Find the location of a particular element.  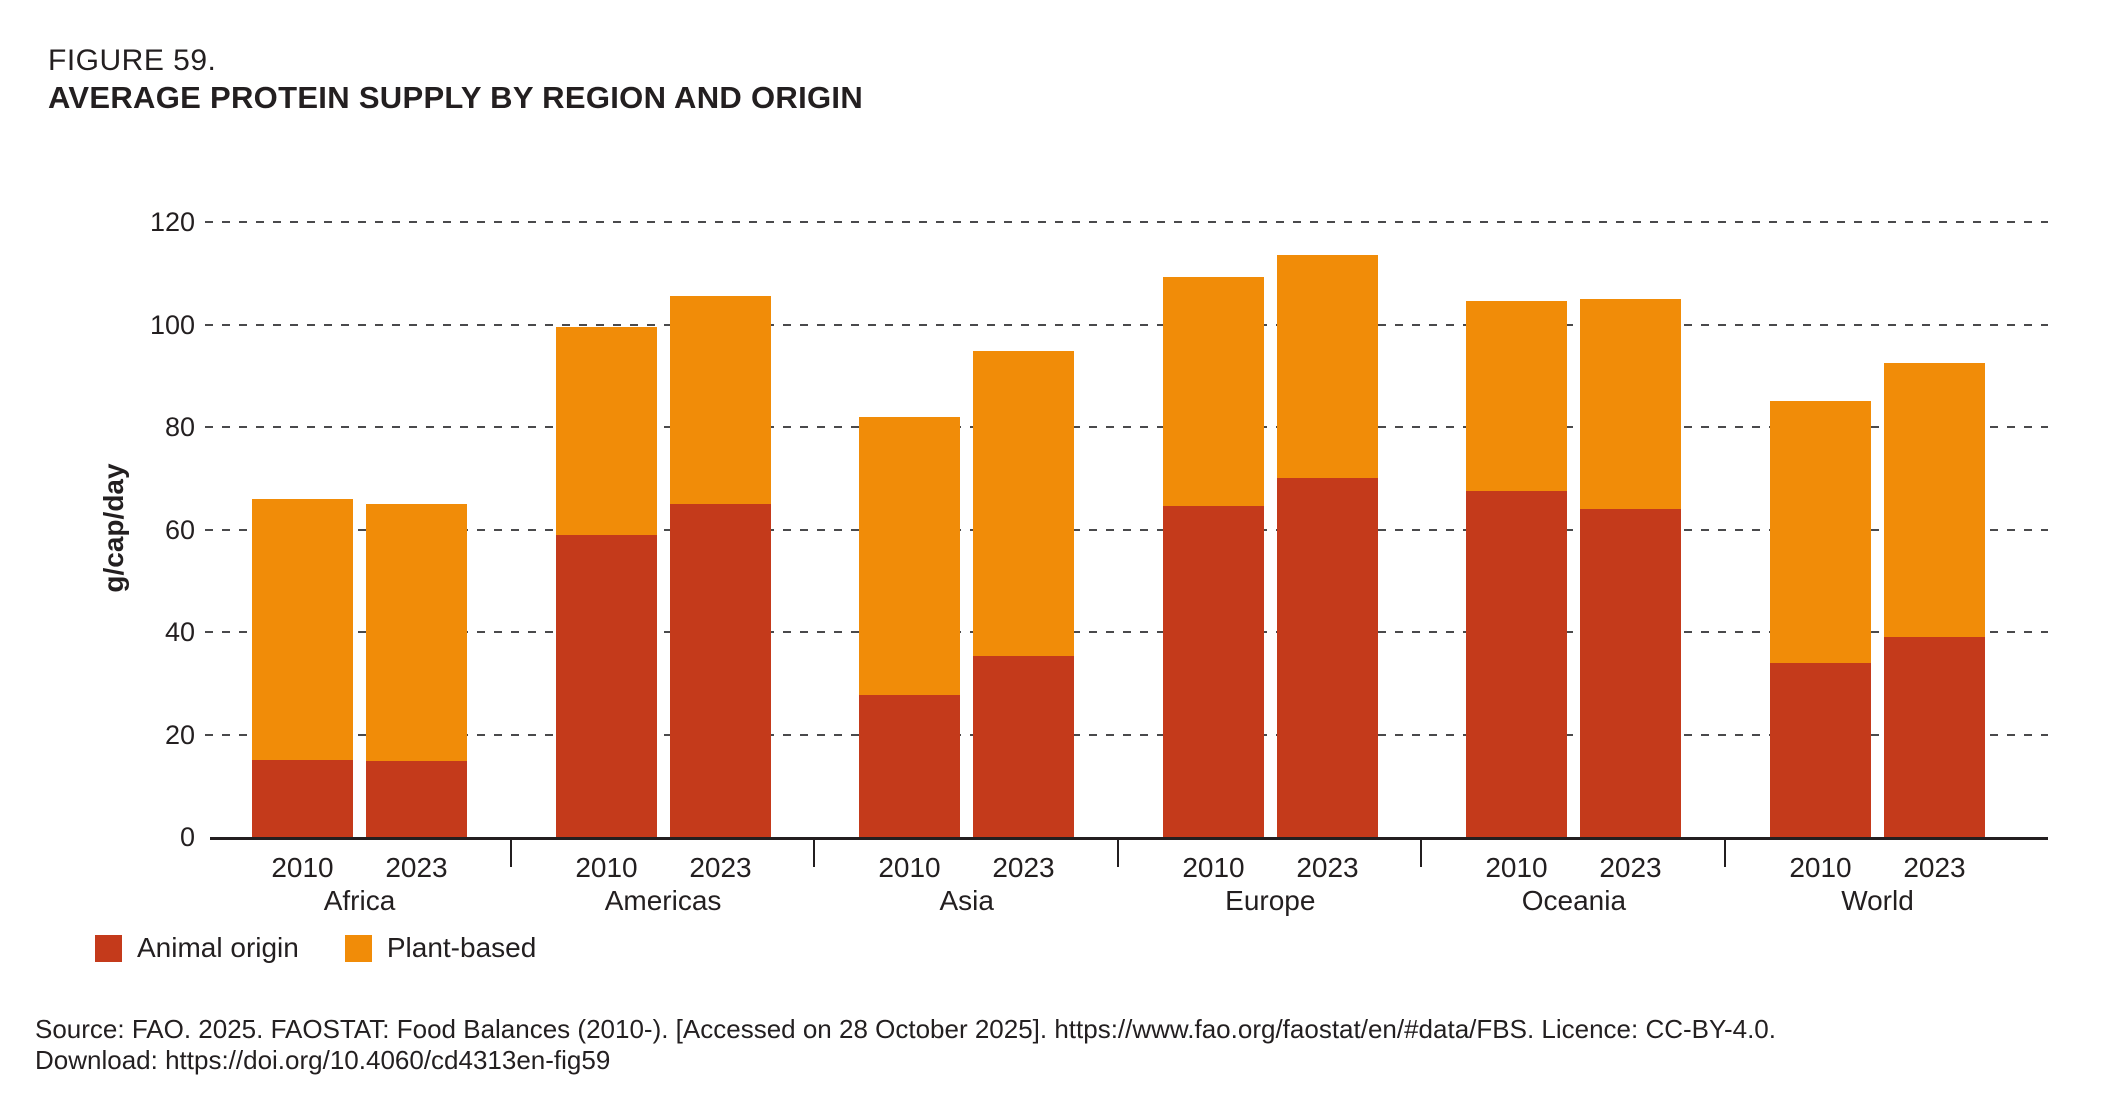

bar-americas-2010-animal is located at coordinates (606, 685).